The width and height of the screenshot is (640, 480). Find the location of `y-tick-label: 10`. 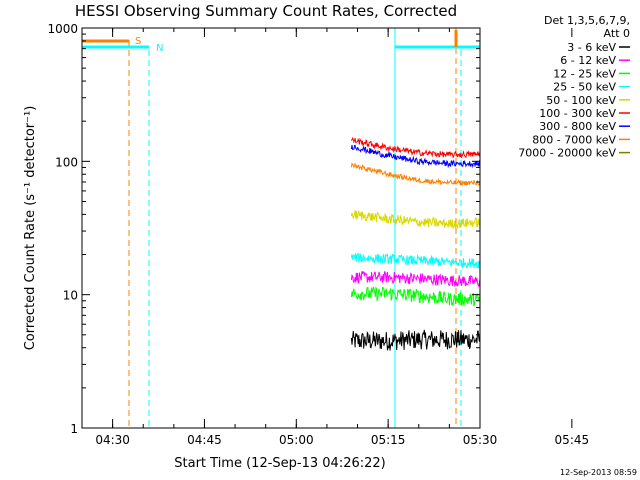

y-tick-label: 10 is located at coordinates (70, 296).